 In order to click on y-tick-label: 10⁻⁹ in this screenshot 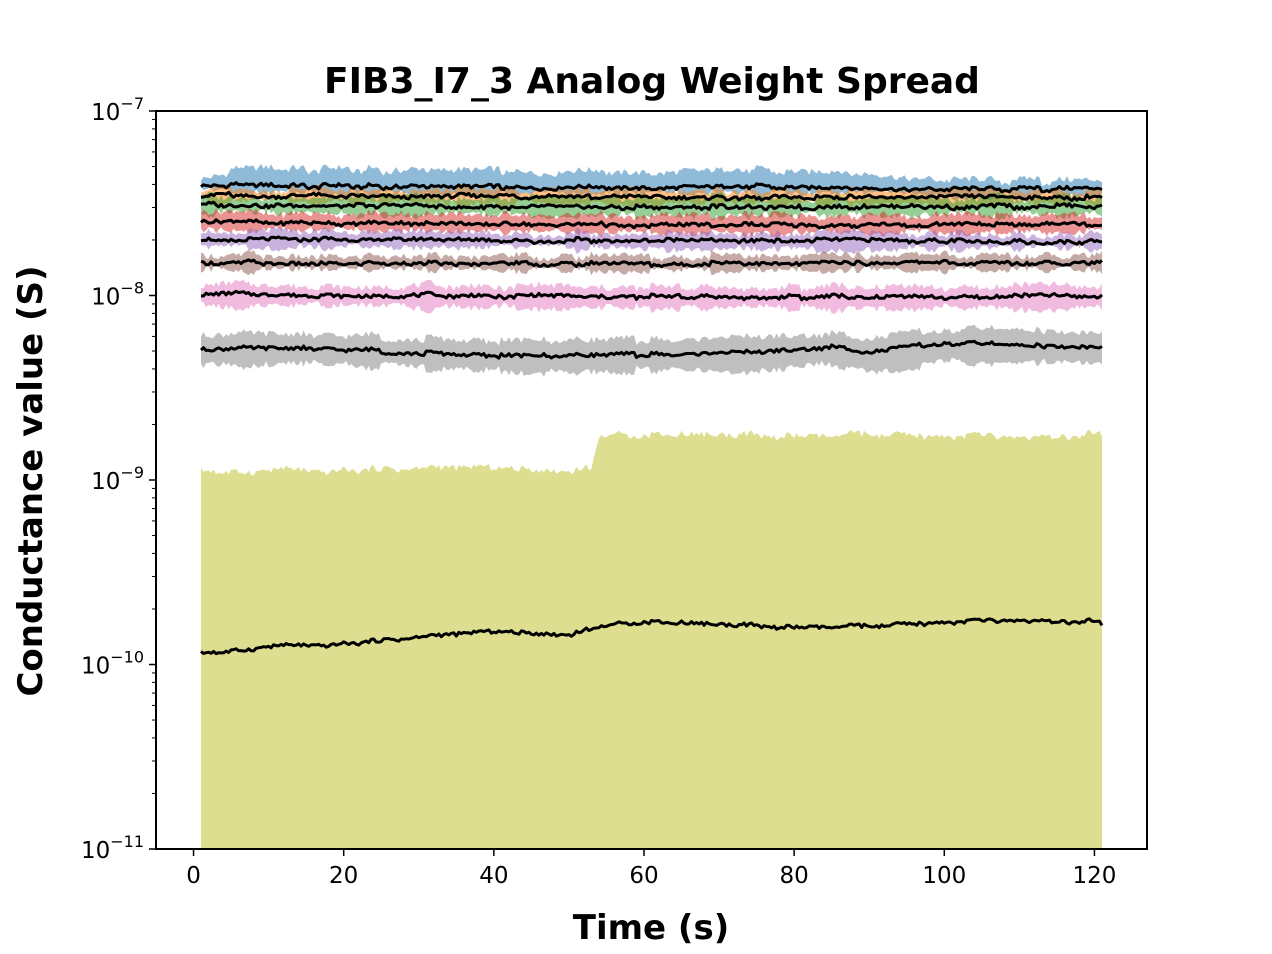, I will do `click(117, 479)`.